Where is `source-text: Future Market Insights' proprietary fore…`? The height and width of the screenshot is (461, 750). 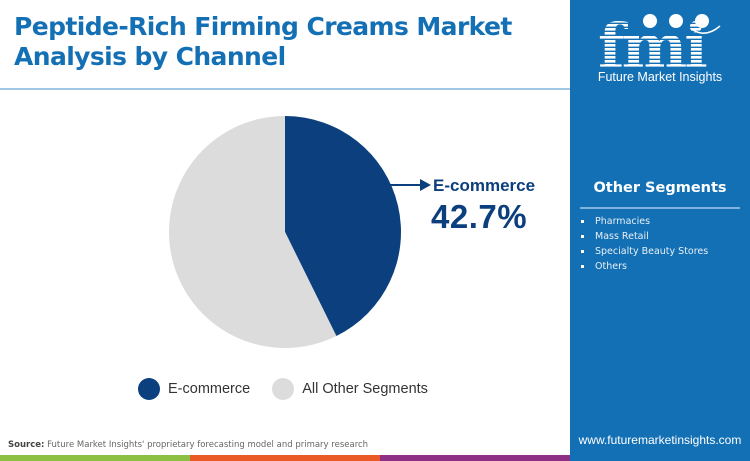 source-text: Future Market Insights' proprietary fore… is located at coordinates (208, 445).